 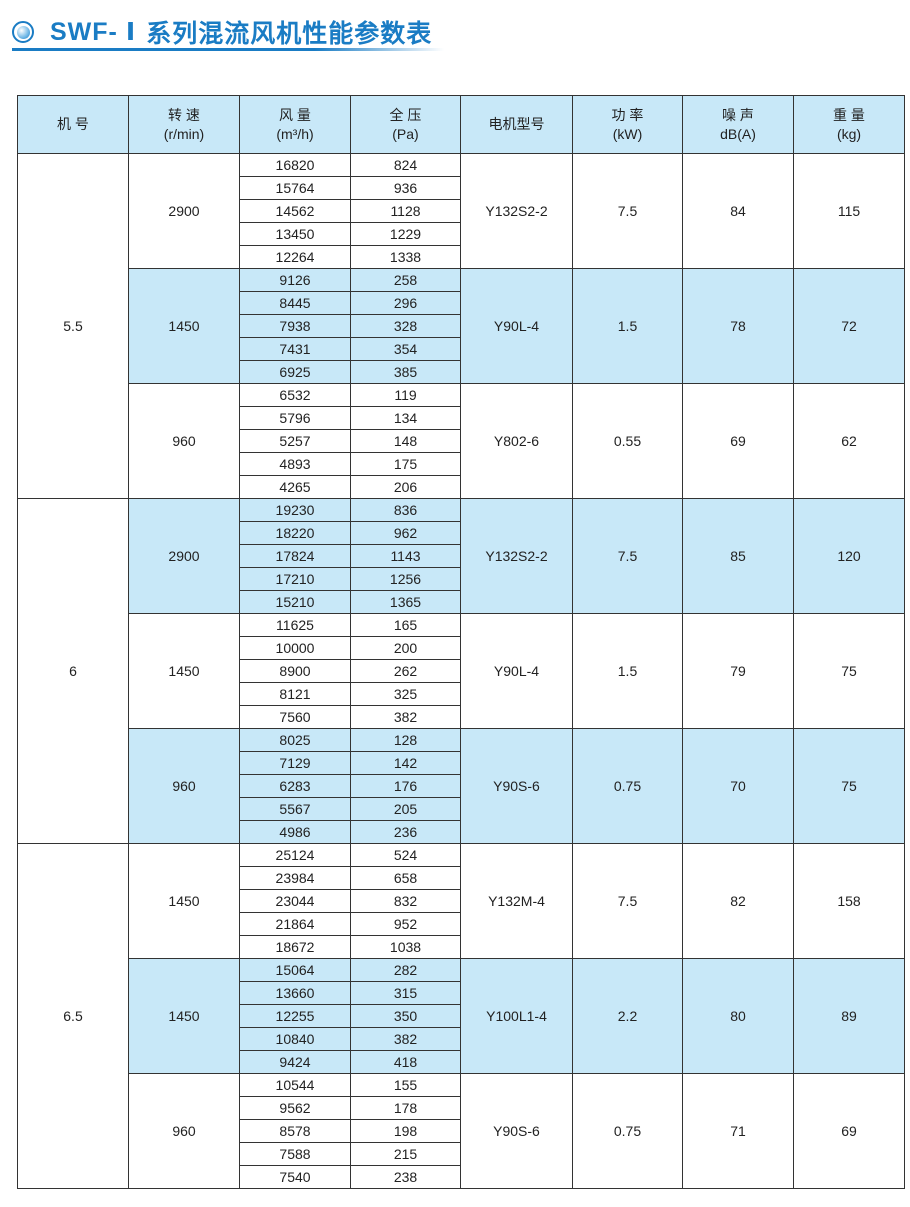 I want to click on pressure-cell: 165, so click(x=405, y=625).